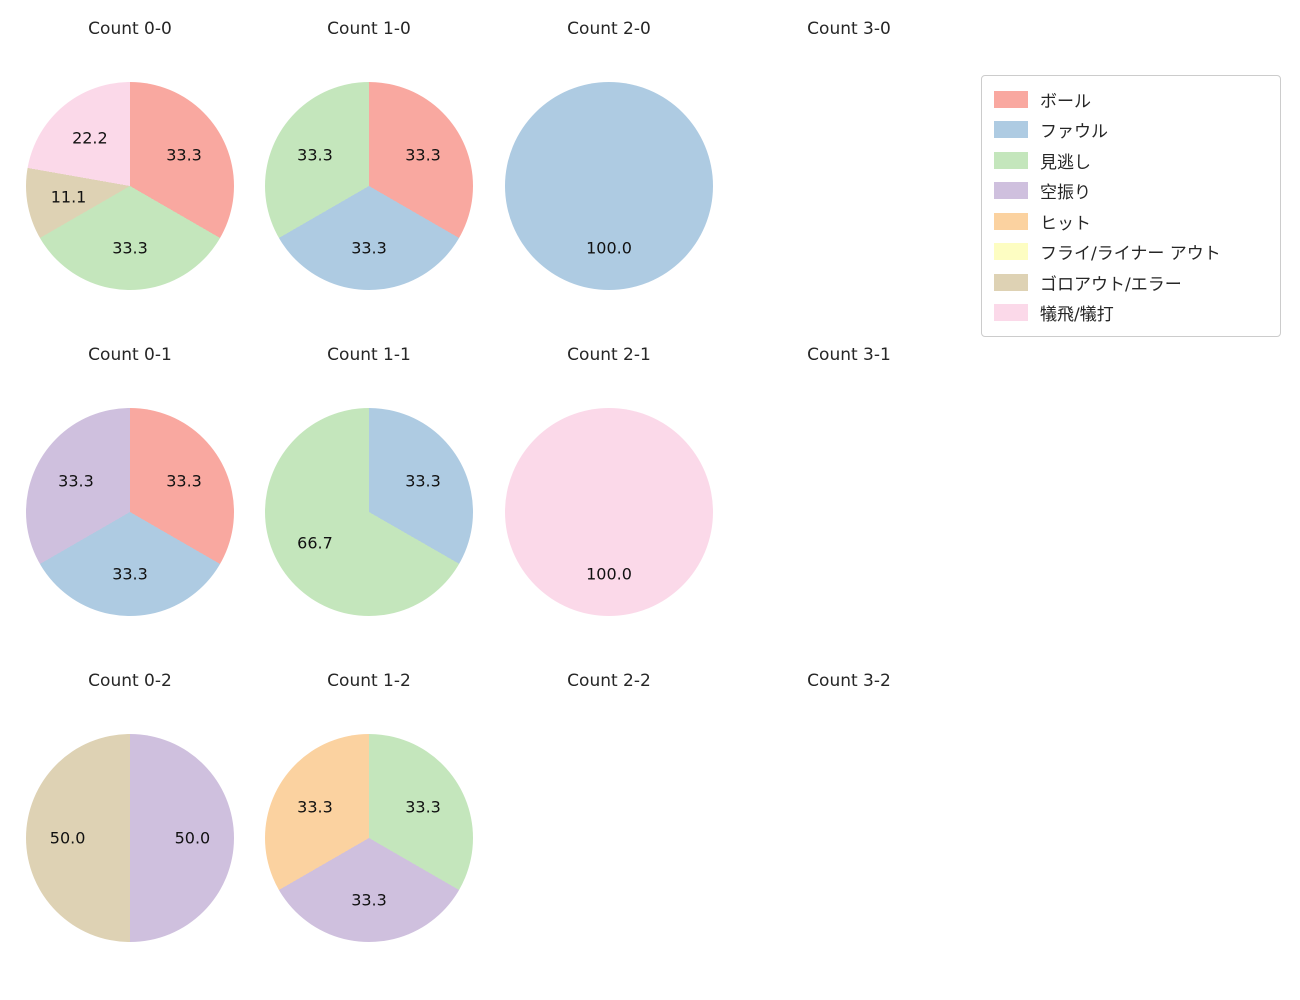 The image size is (1300, 1000). What do you see at coordinates (369, 355) in the screenshot?
I see `chart-title-count-1-1: Count 1-1` at bounding box center [369, 355].